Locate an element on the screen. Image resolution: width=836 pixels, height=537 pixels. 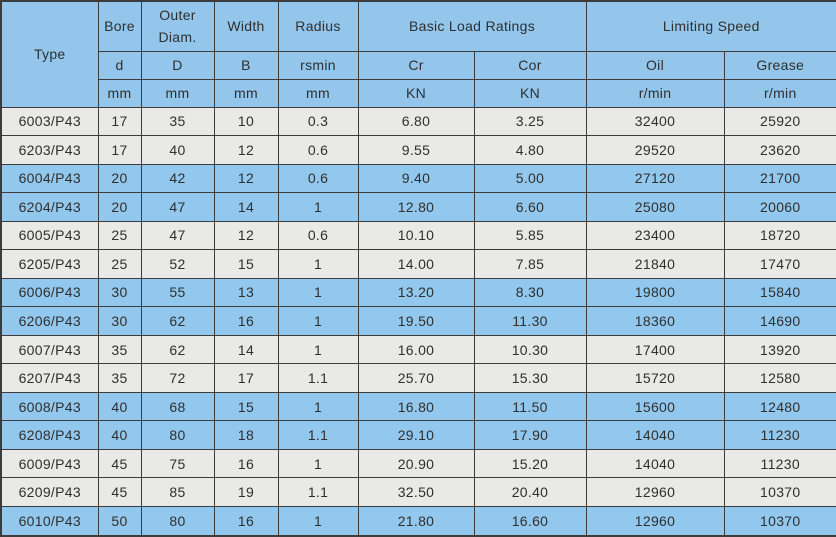
cell-type: 6007/P43 is located at coordinates (49, 349).